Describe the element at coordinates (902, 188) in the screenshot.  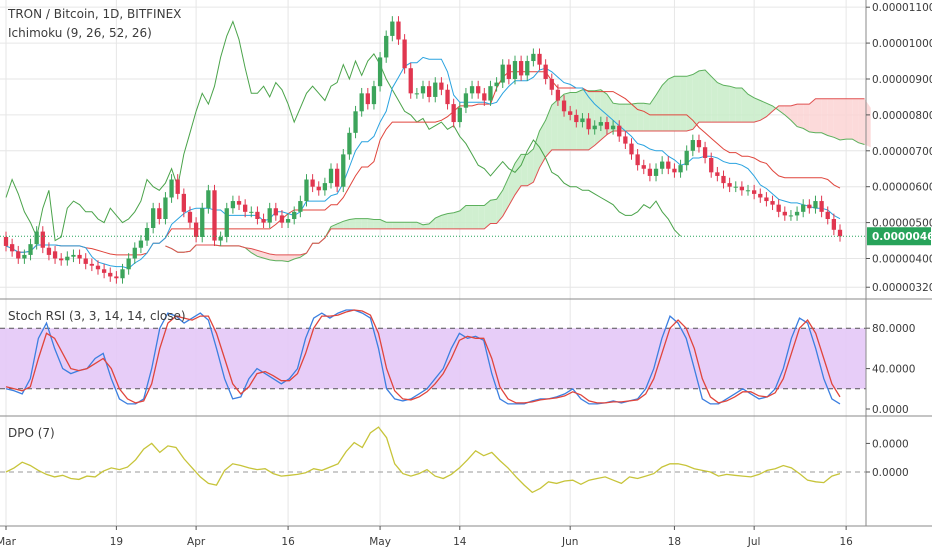
I see `y-tick-label: 0.00000600` at that location.